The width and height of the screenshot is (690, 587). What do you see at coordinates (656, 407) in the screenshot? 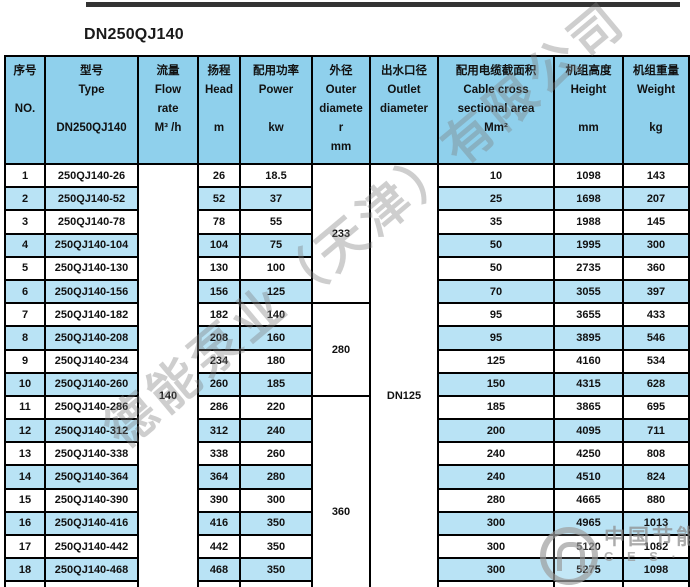
I see `cell-weight: 695` at bounding box center [656, 407].